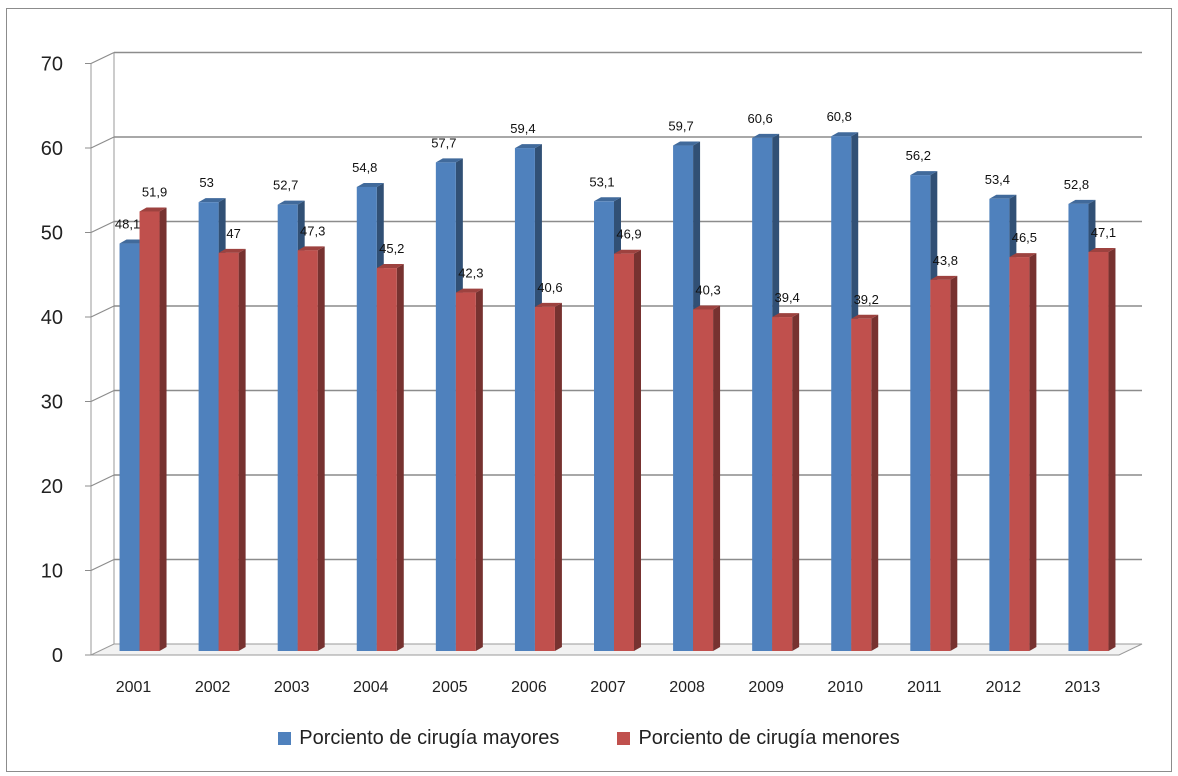  I want to click on legend-item-mayores: Porciento de cirugía mayores, so click(418, 738).